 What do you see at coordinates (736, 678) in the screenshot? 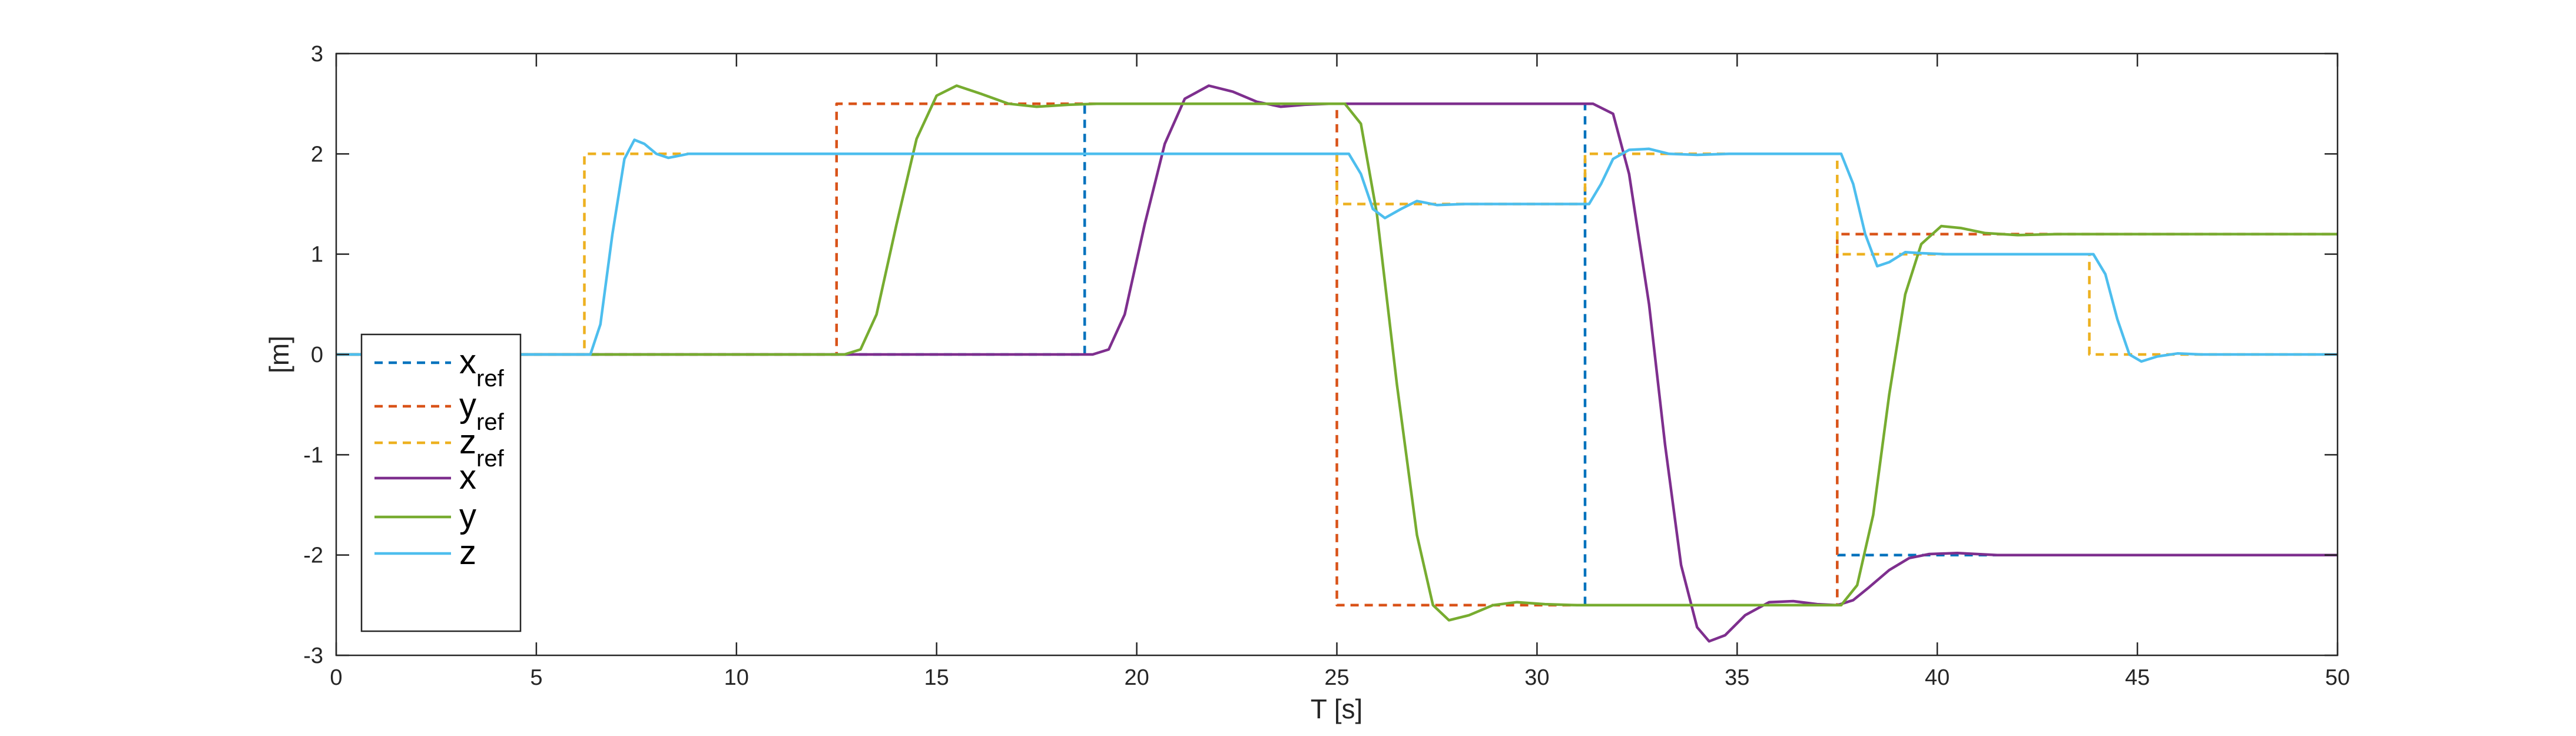
I see `x-tick-label: 10` at bounding box center [736, 678].